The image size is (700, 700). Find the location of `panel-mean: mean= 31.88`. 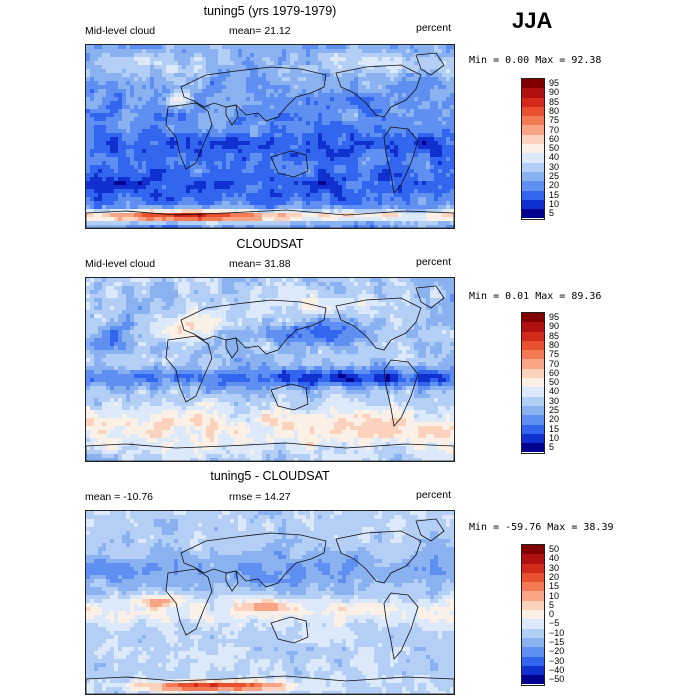

panel-mean: mean= 31.88 is located at coordinates (260, 264).